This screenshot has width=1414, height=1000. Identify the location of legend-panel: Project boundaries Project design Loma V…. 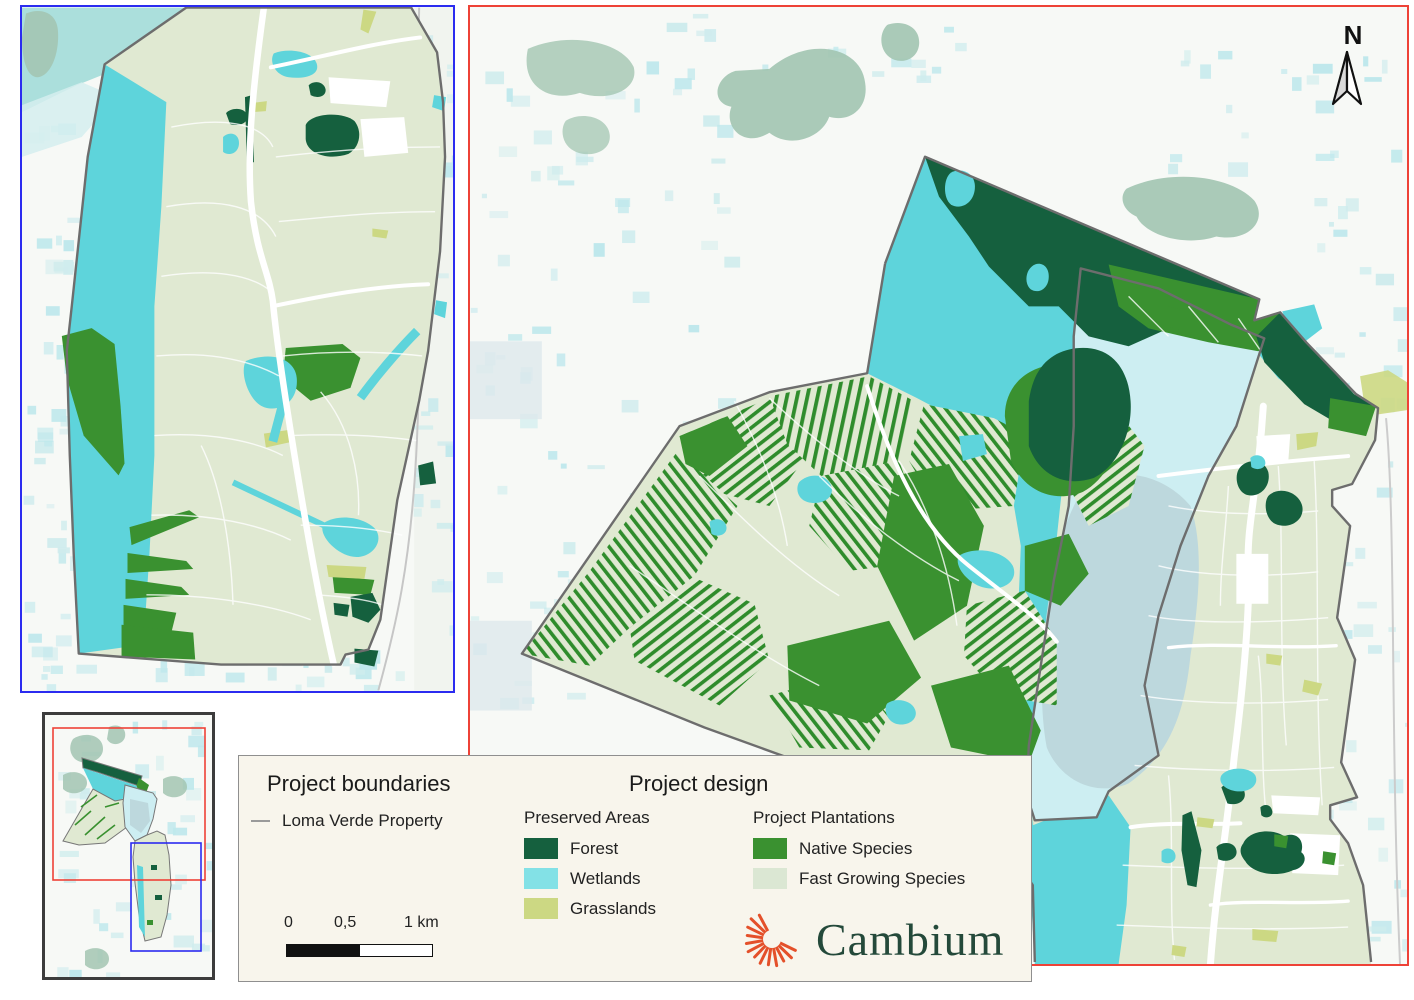
(635, 868).